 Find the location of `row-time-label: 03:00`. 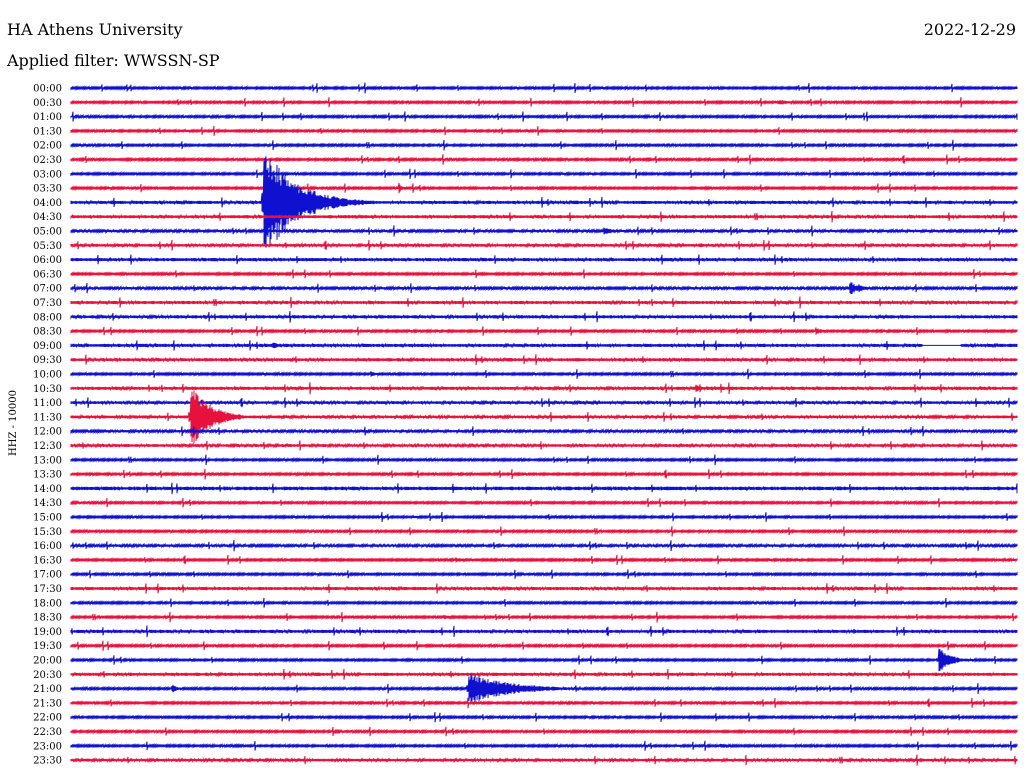

row-time-label: 03:00 is located at coordinates (47, 174).